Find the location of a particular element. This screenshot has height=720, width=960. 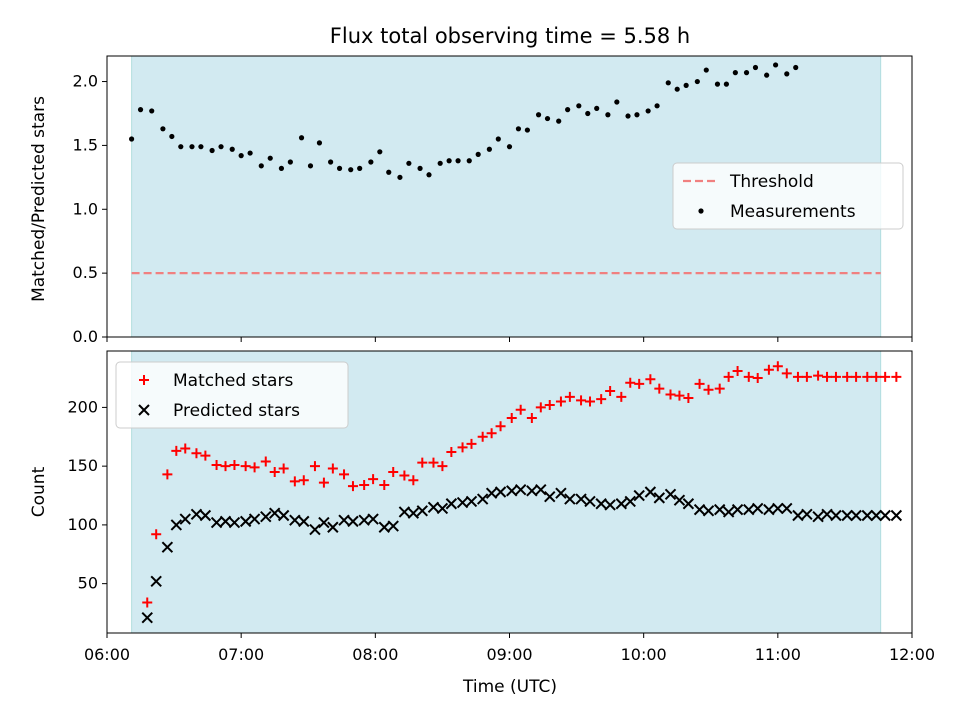

x-tick-label: 09:00 is located at coordinates (509, 654).